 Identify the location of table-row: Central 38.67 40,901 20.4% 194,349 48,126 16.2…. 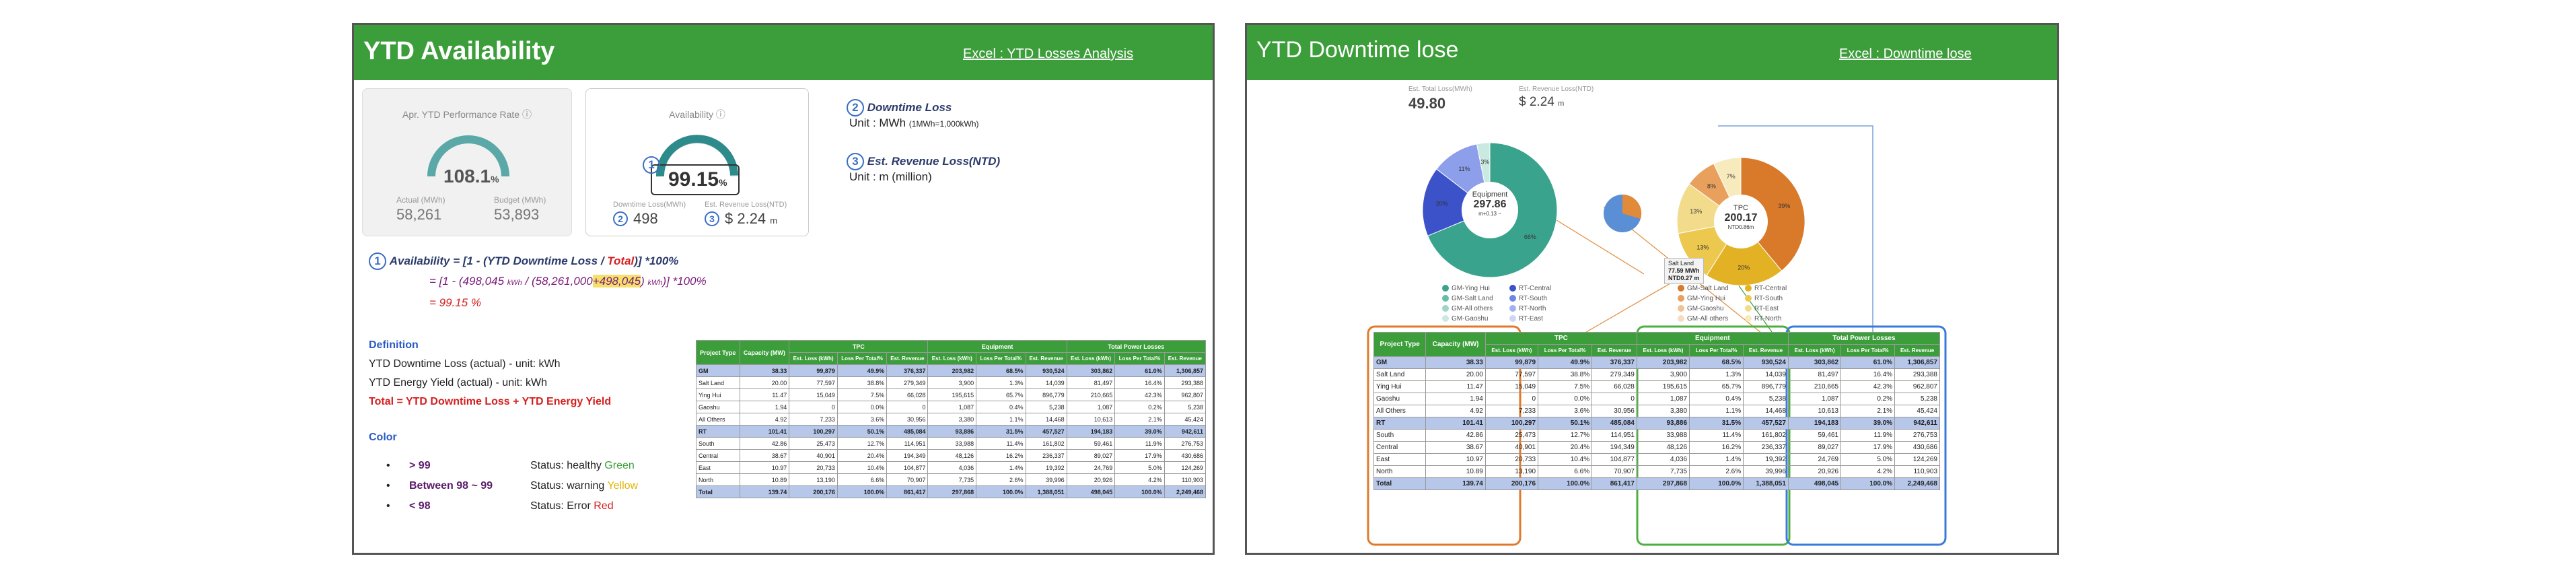
(951, 455).